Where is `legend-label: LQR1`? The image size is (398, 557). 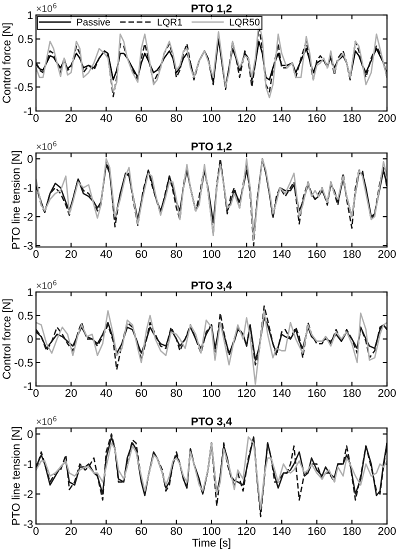 legend-label: LQR1 is located at coordinates (170, 23).